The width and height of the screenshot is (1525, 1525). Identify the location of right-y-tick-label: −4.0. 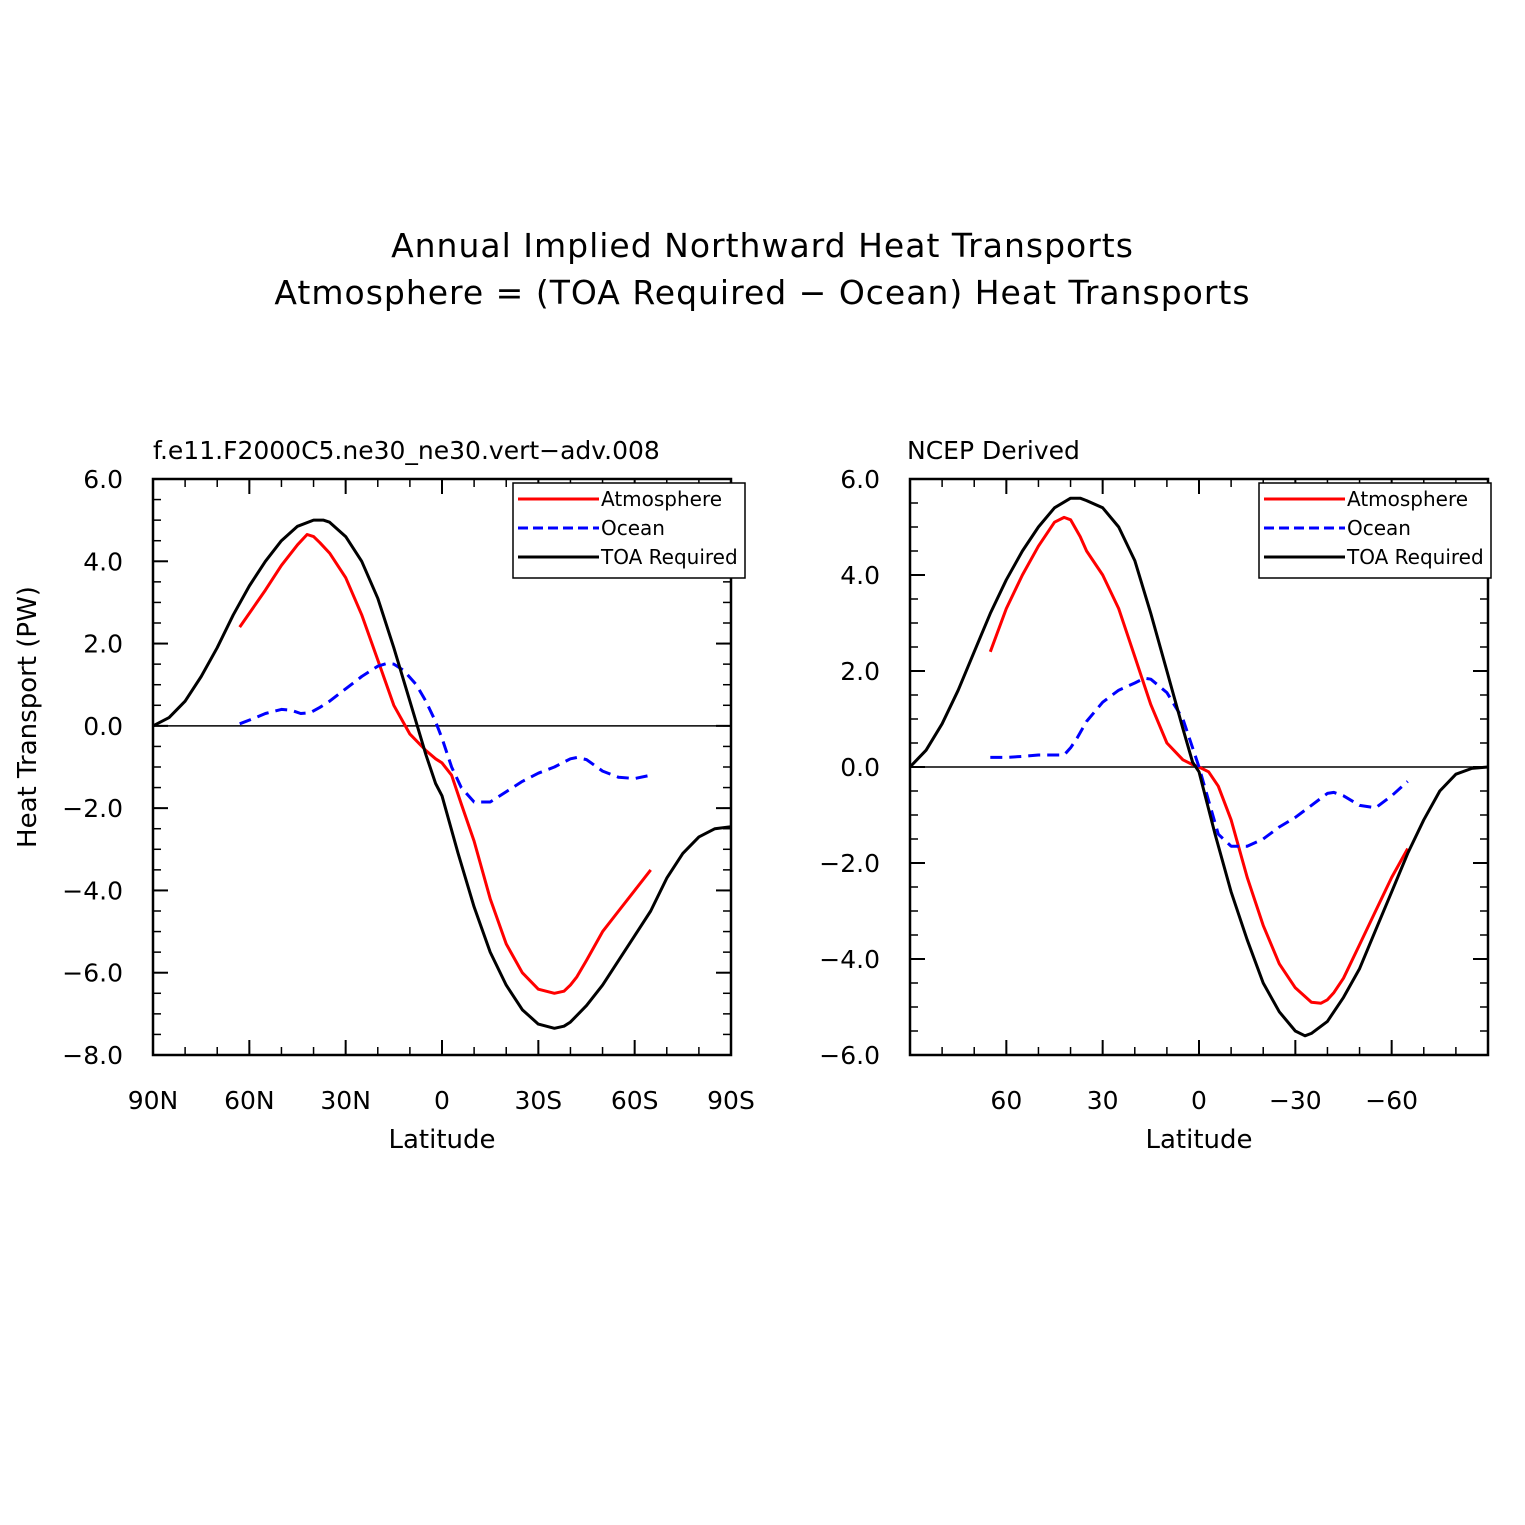
(849, 959).